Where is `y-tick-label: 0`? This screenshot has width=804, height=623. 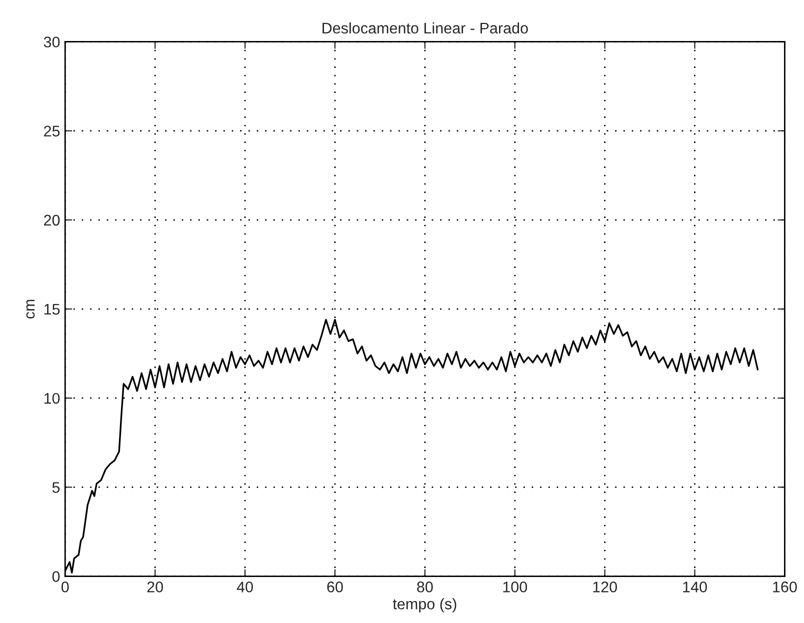 y-tick-label: 0 is located at coordinates (56, 576).